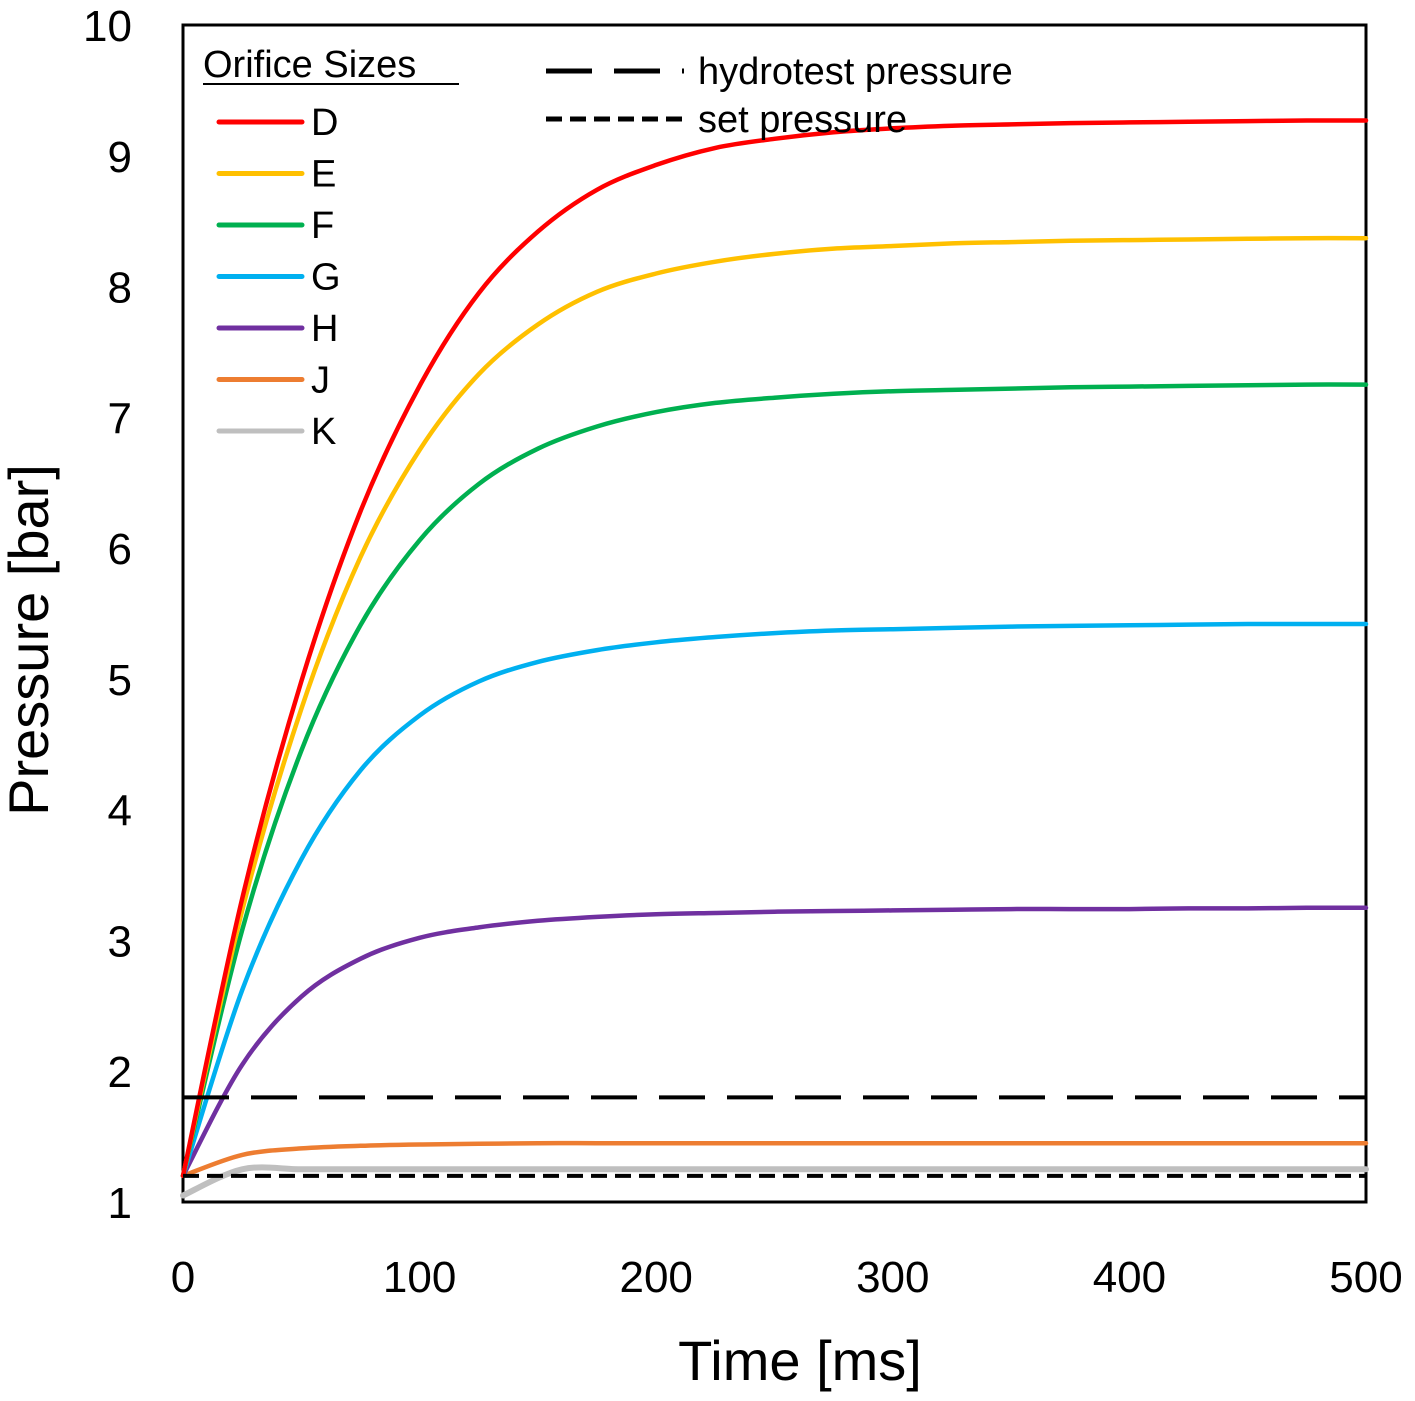 The image size is (1415, 1401). I want to click on legend-label-h: H, so click(324, 329).